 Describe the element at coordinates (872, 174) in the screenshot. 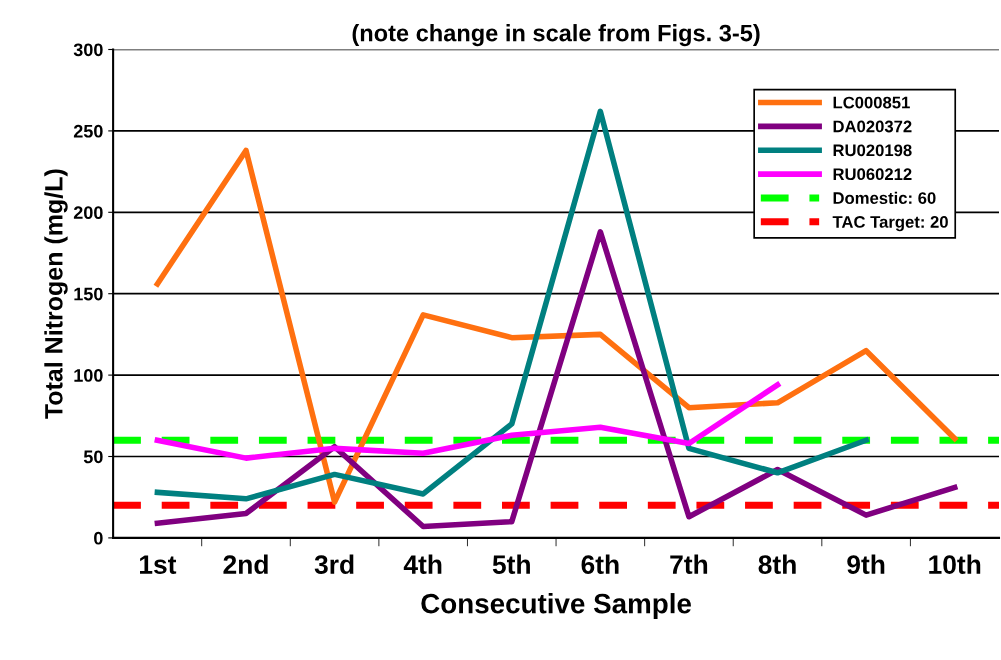

I see `legend-label: RU060212` at that location.